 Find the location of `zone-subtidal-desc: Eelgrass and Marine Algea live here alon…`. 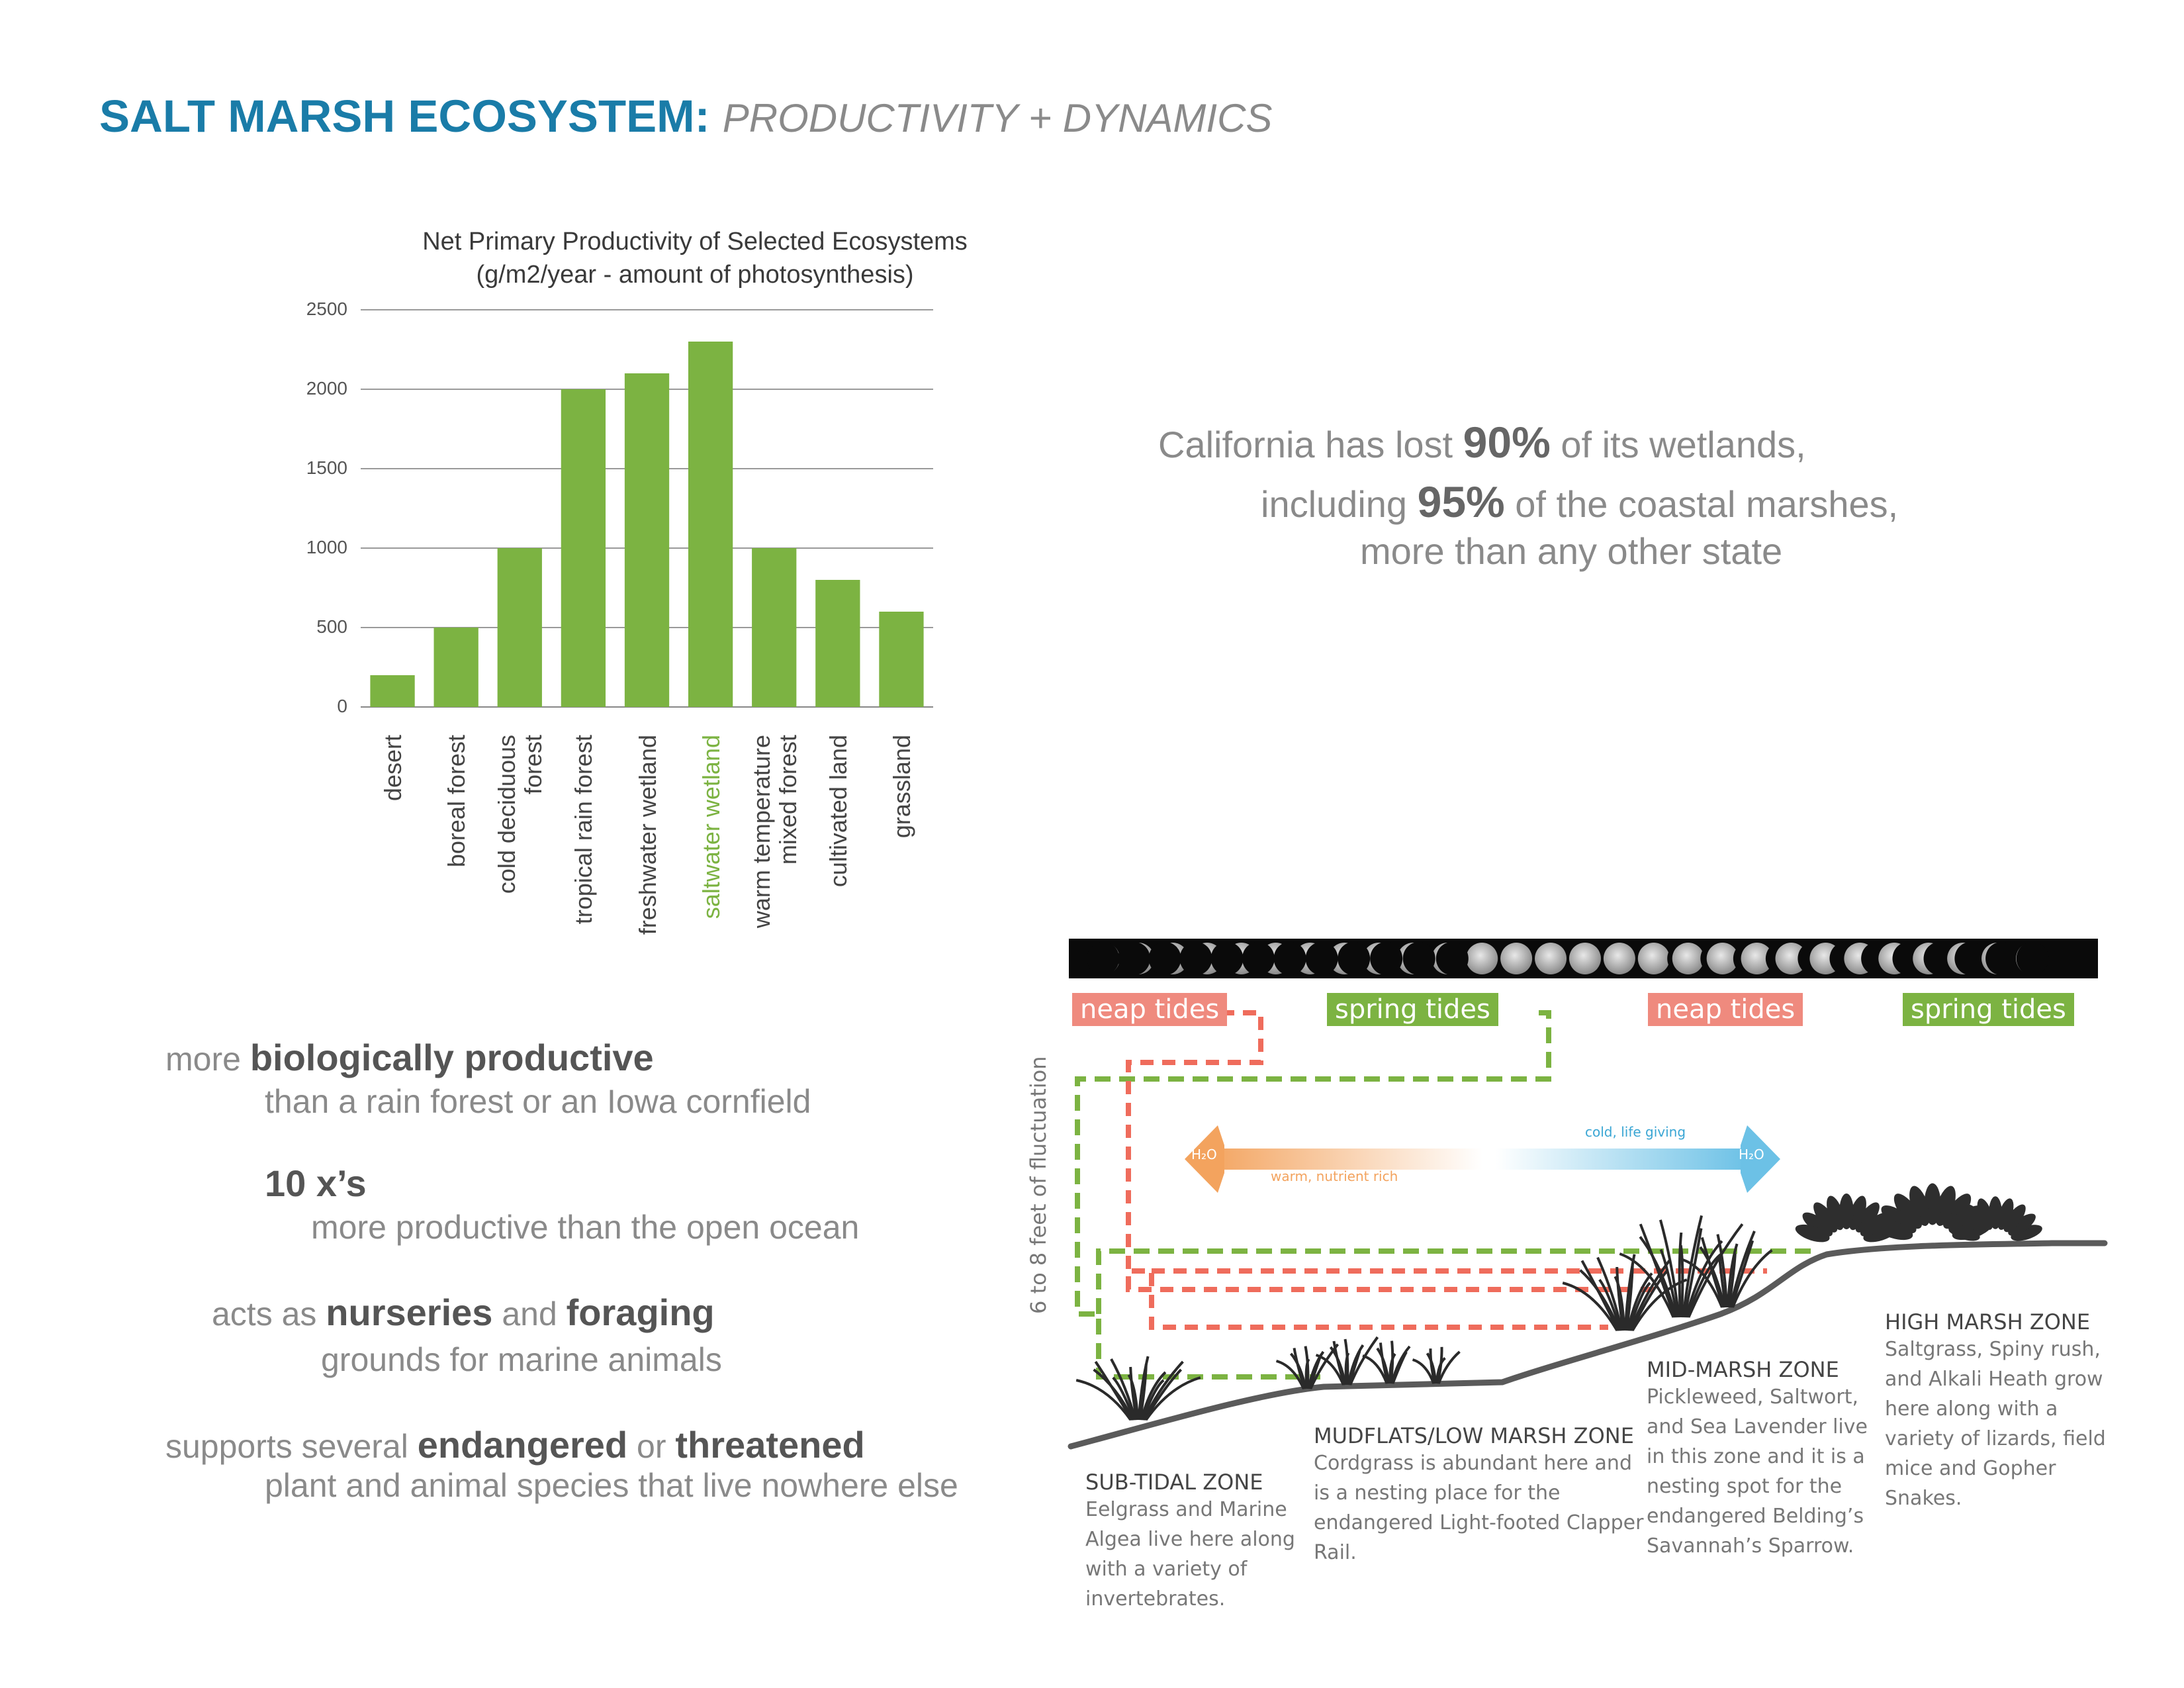

zone-subtidal-desc: Eelgrass and Marine Algea live here alon… is located at coordinates (1190, 1554).